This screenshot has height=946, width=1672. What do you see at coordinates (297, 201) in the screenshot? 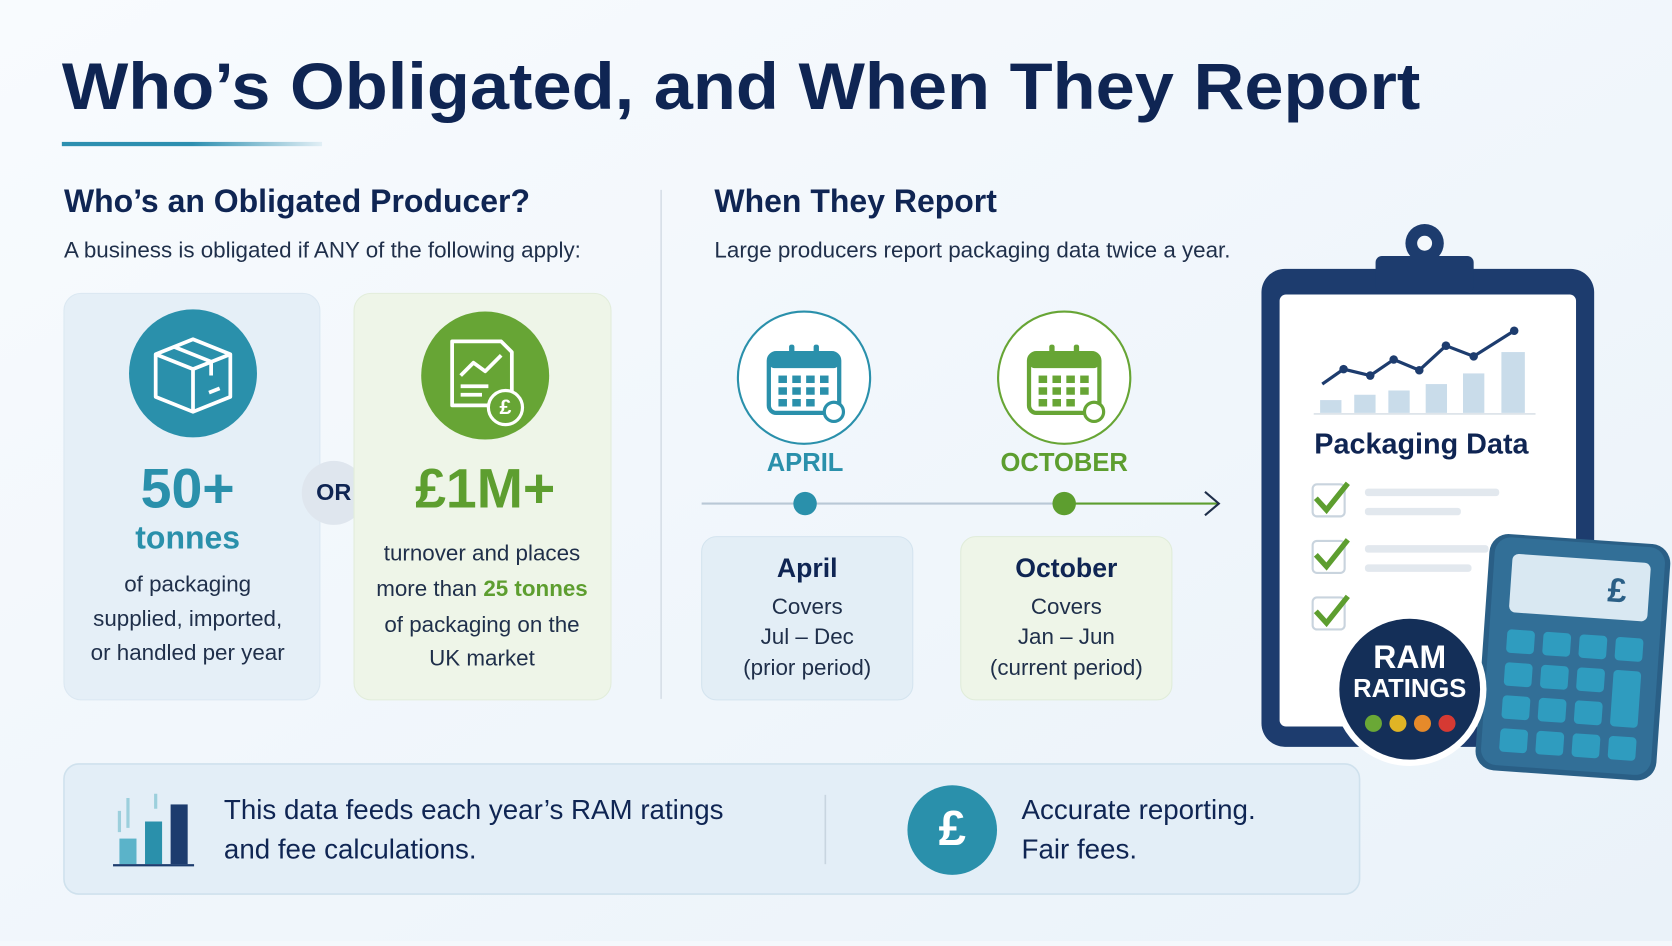
I see `section-heading: Who’s an Obligated Producer?` at bounding box center [297, 201].